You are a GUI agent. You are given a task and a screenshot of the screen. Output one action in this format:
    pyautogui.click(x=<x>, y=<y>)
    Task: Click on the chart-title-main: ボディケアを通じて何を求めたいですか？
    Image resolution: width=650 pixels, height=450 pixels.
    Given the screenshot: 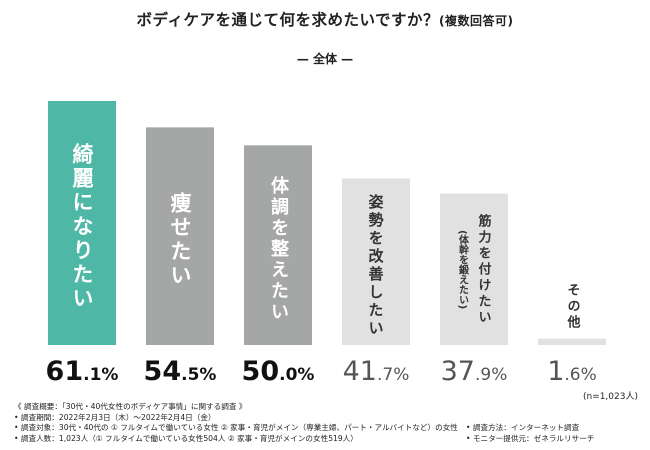 What is the action you would take?
    pyautogui.click(x=287, y=20)
    